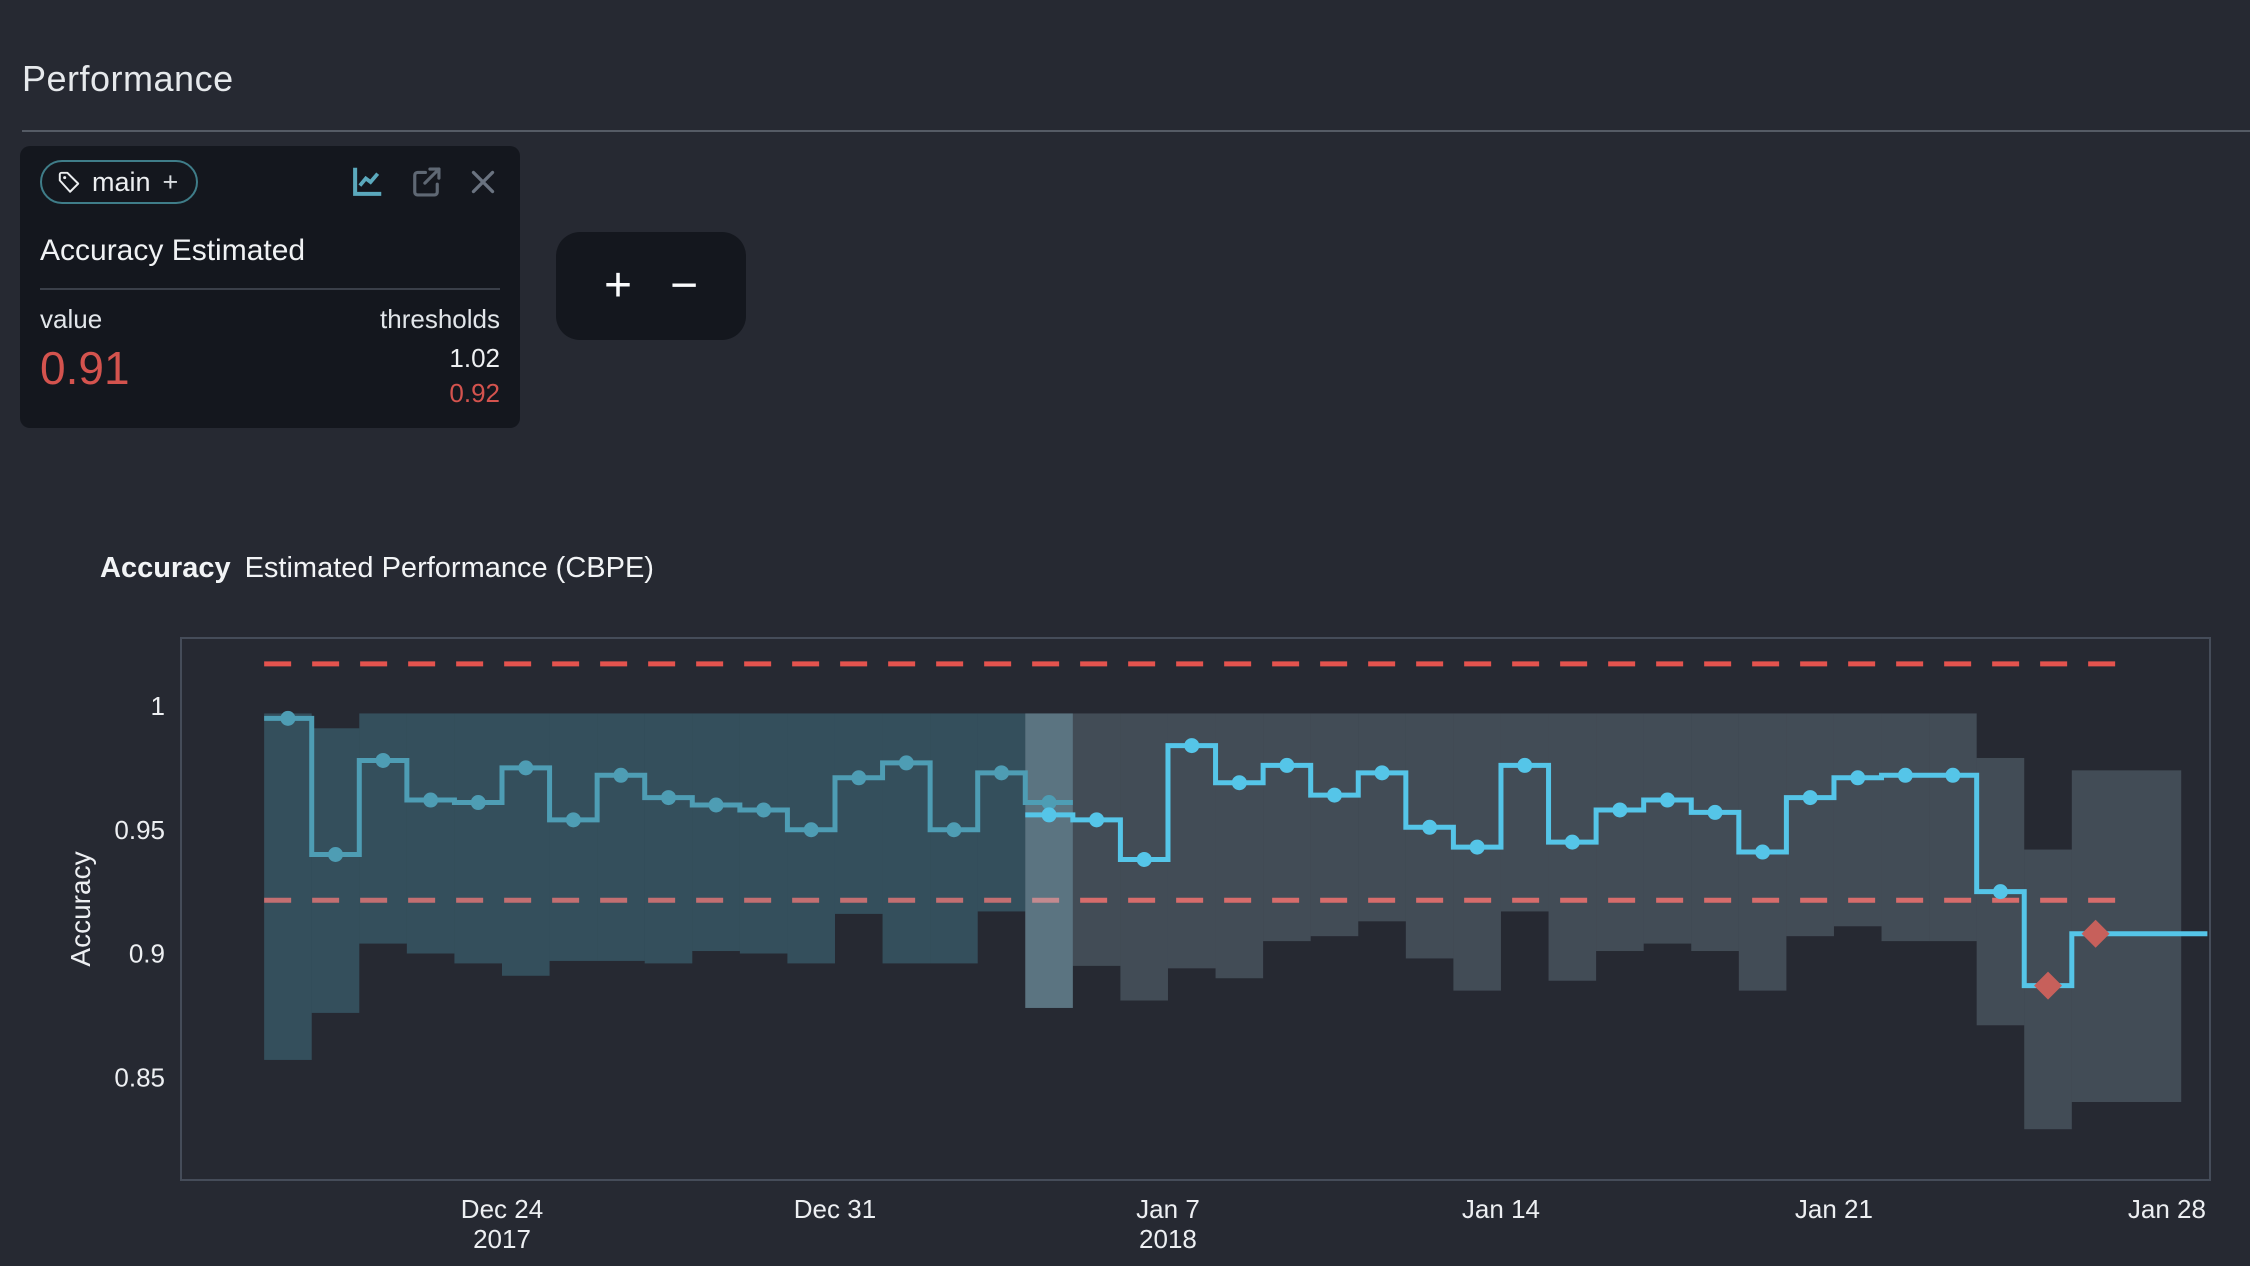  What do you see at coordinates (170, 181) in the screenshot?
I see `add-tag-button: +` at bounding box center [170, 181].